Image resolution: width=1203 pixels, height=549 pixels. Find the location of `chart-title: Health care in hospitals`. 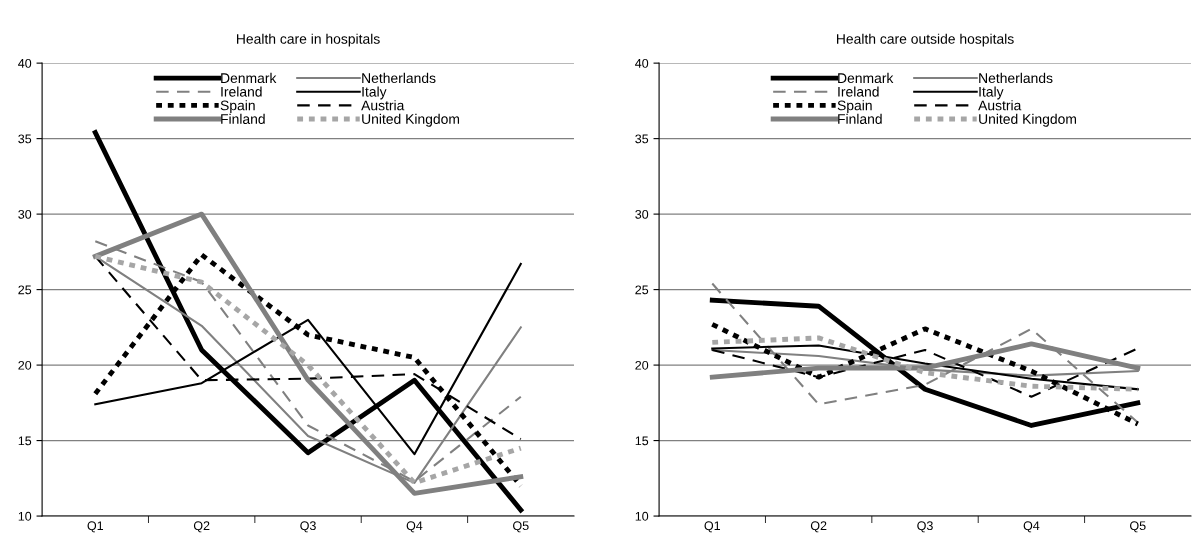

chart-title: Health care in hospitals is located at coordinates (308, 40).